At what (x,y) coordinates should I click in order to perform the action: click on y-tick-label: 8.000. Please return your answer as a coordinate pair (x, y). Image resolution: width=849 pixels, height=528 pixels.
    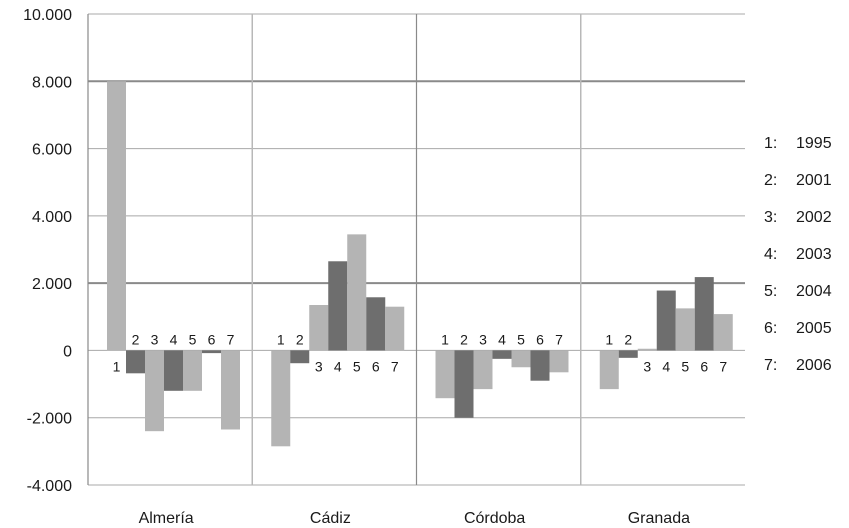
    Looking at the image, I should click on (52, 82).